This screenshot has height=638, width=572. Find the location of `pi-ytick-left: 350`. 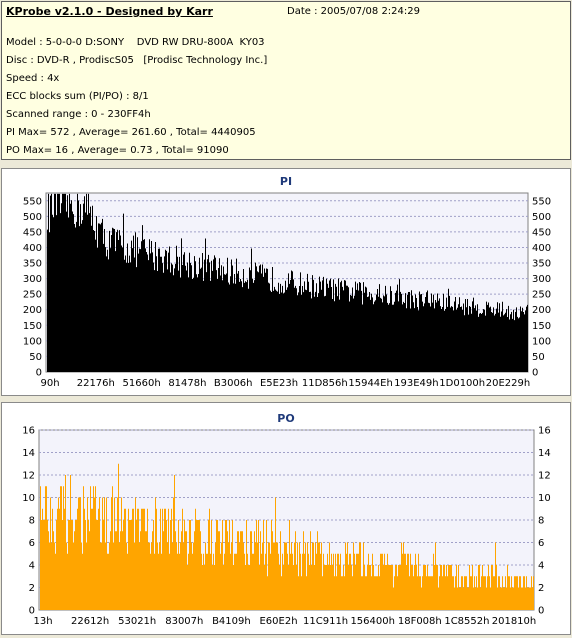

pi-ytick-left: 350 is located at coordinates (32, 264).